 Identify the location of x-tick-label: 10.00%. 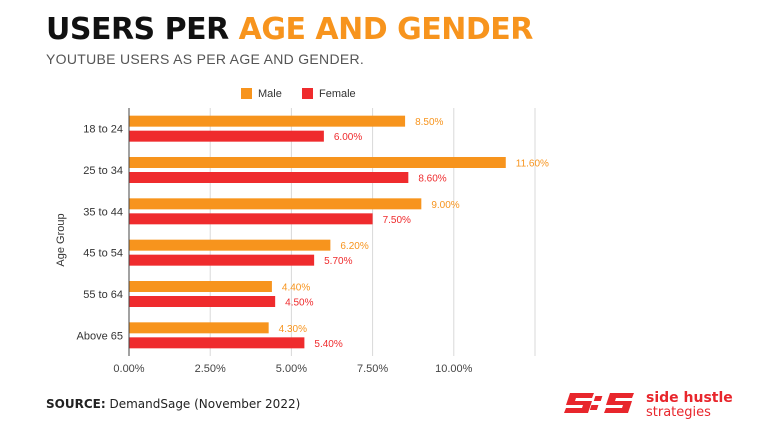
(454, 369).